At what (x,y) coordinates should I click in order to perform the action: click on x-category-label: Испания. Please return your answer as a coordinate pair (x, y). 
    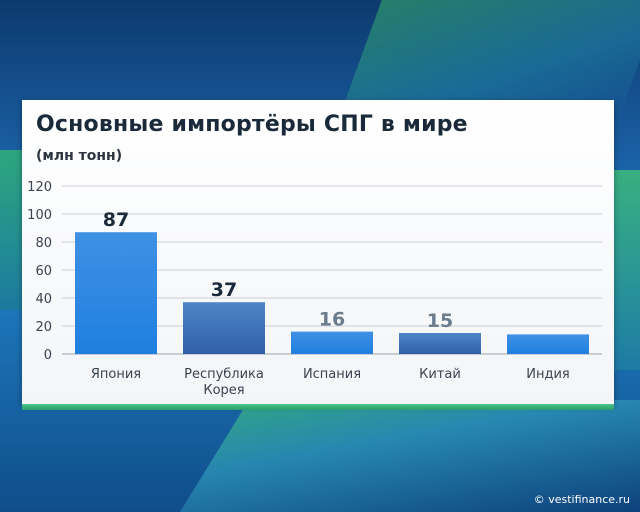
    Looking at the image, I should click on (332, 374).